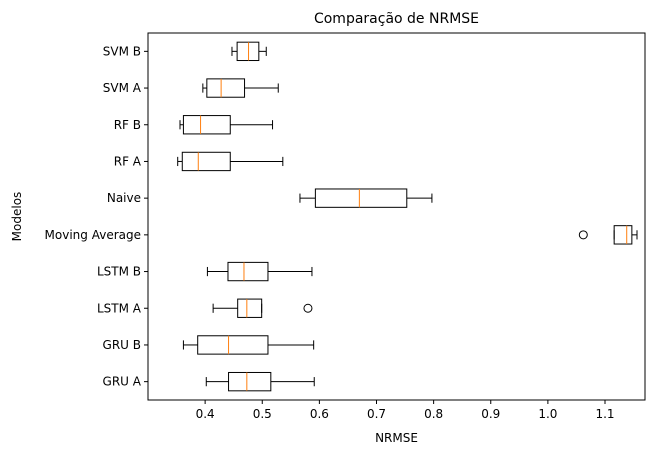 The width and height of the screenshot is (657, 455). Describe the element at coordinates (93, 235) in the screenshot. I see `y-tick-label: Moving Average` at that location.